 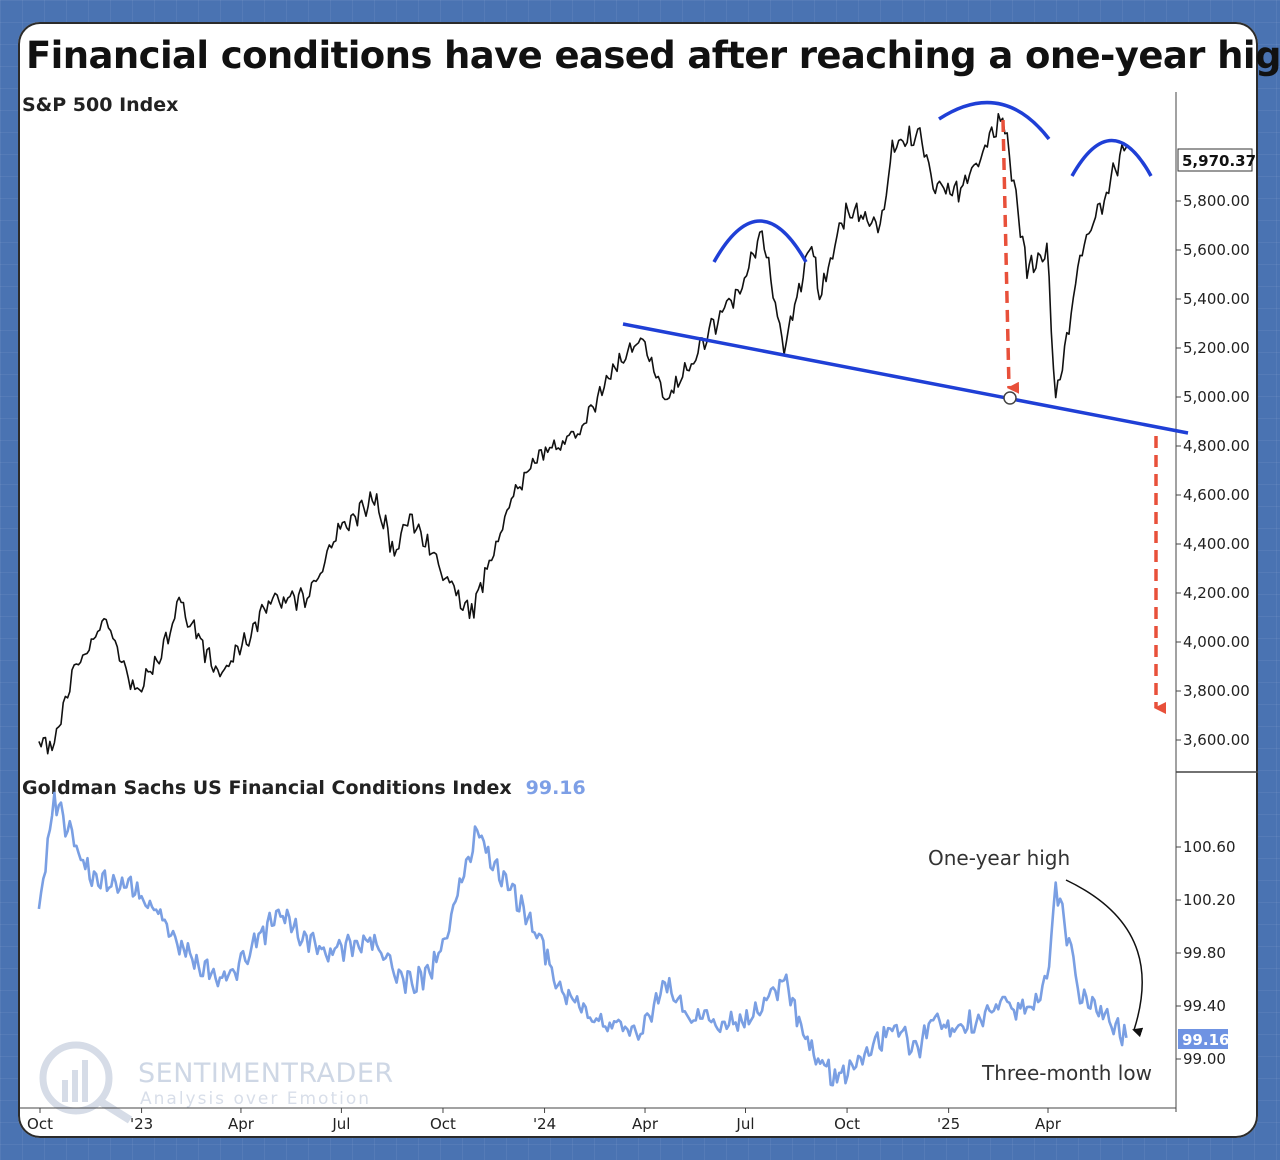 I want to click on one-year-high-annotation: One-year high, so click(x=999, y=858).